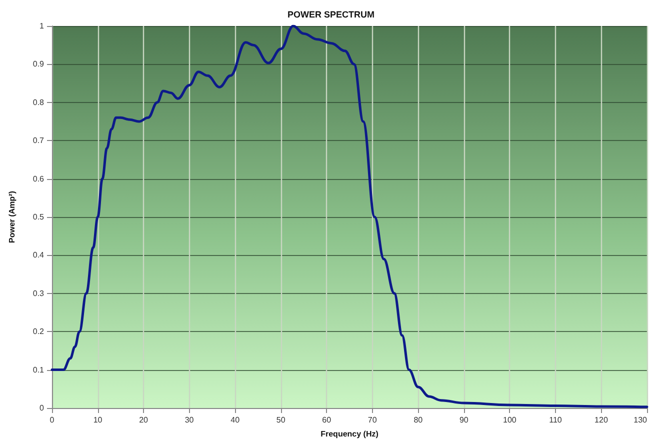  What do you see at coordinates (12, 216) in the screenshot?
I see `y-axis-title: Power (Amp²)` at bounding box center [12, 216].